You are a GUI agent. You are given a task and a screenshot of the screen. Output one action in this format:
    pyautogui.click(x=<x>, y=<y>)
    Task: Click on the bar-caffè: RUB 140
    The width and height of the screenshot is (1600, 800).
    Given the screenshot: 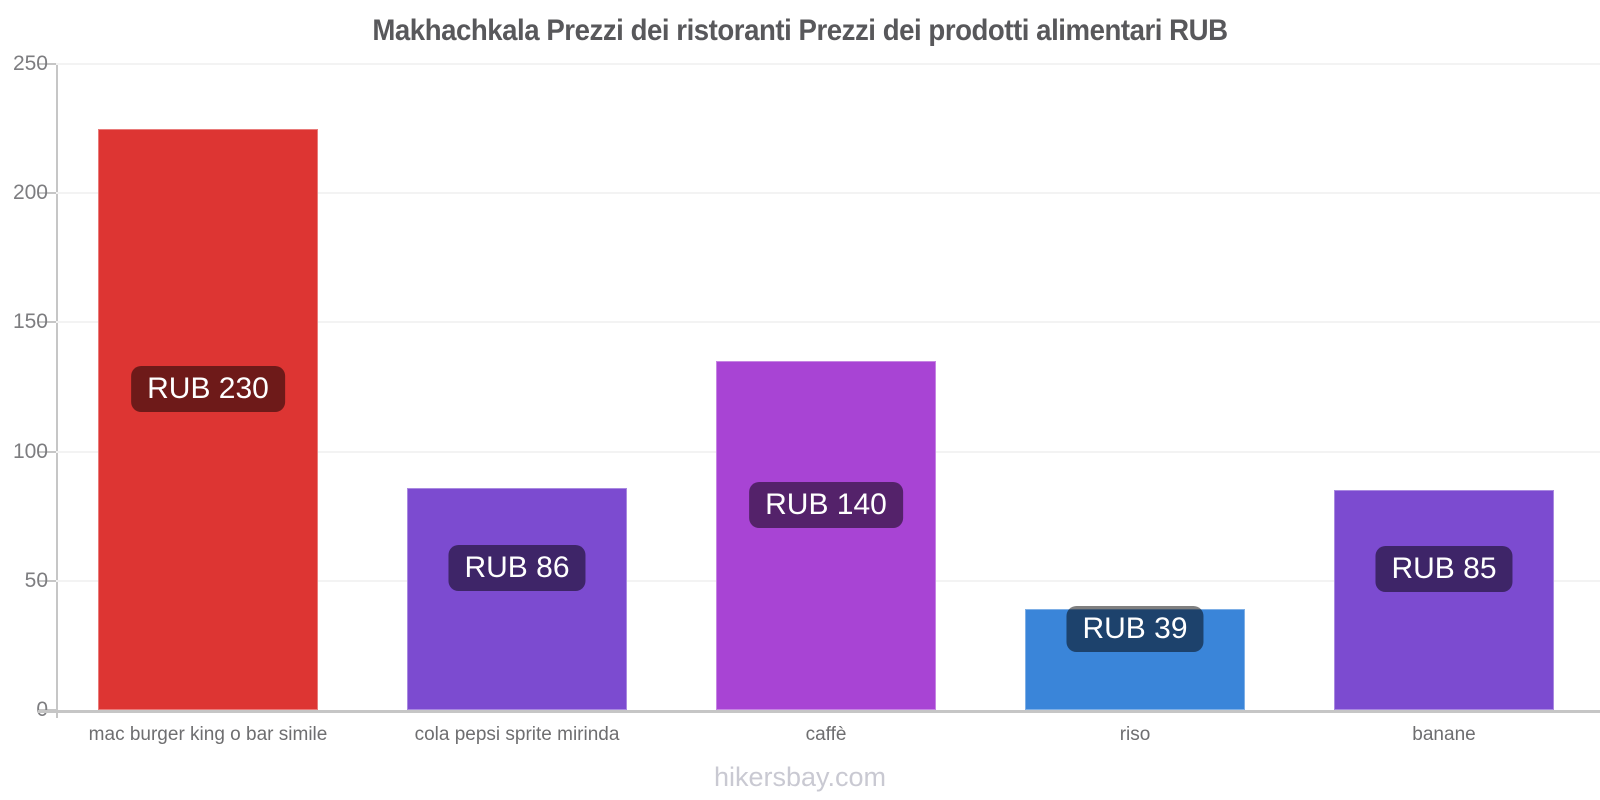 What is the action you would take?
    pyautogui.click(x=826, y=535)
    